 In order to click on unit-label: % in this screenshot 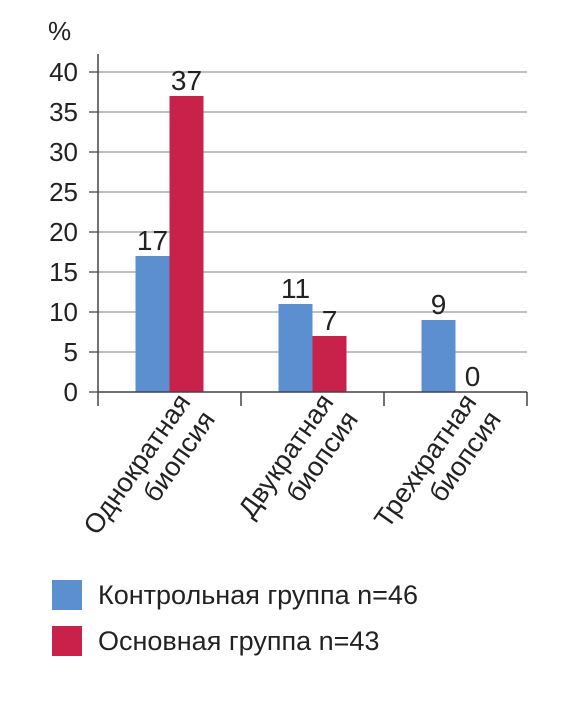, I will do `click(59, 31)`.